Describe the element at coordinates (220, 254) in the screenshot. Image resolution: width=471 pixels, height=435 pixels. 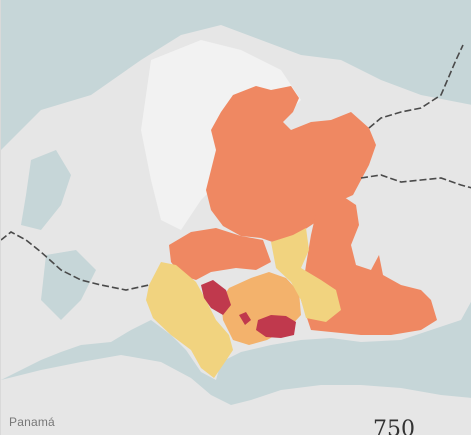
I see `region-western-district` at that location.